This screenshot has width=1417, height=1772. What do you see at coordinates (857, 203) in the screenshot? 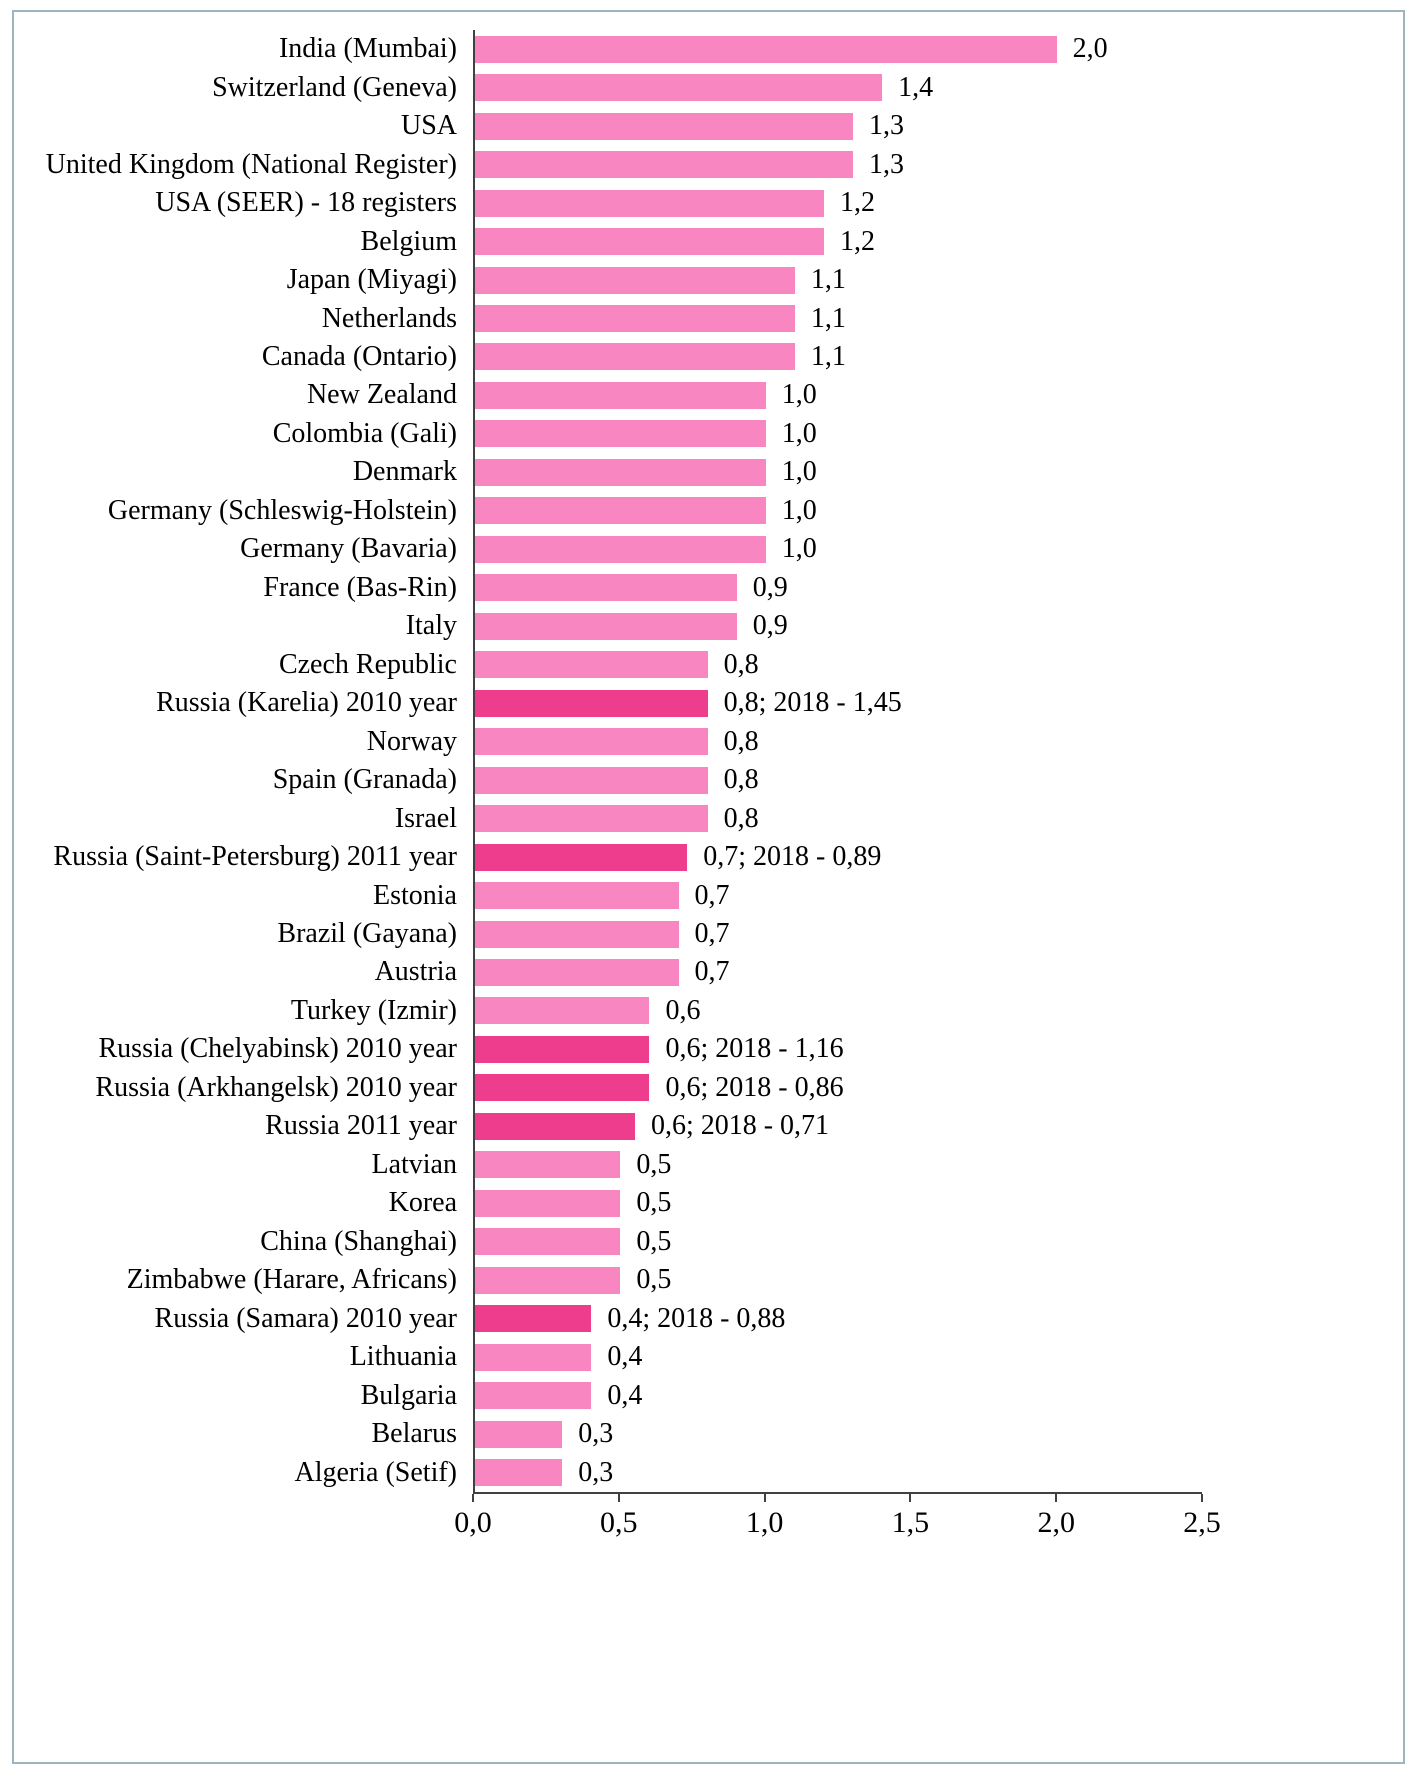
I see `value-label: 1,2` at bounding box center [857, 203].